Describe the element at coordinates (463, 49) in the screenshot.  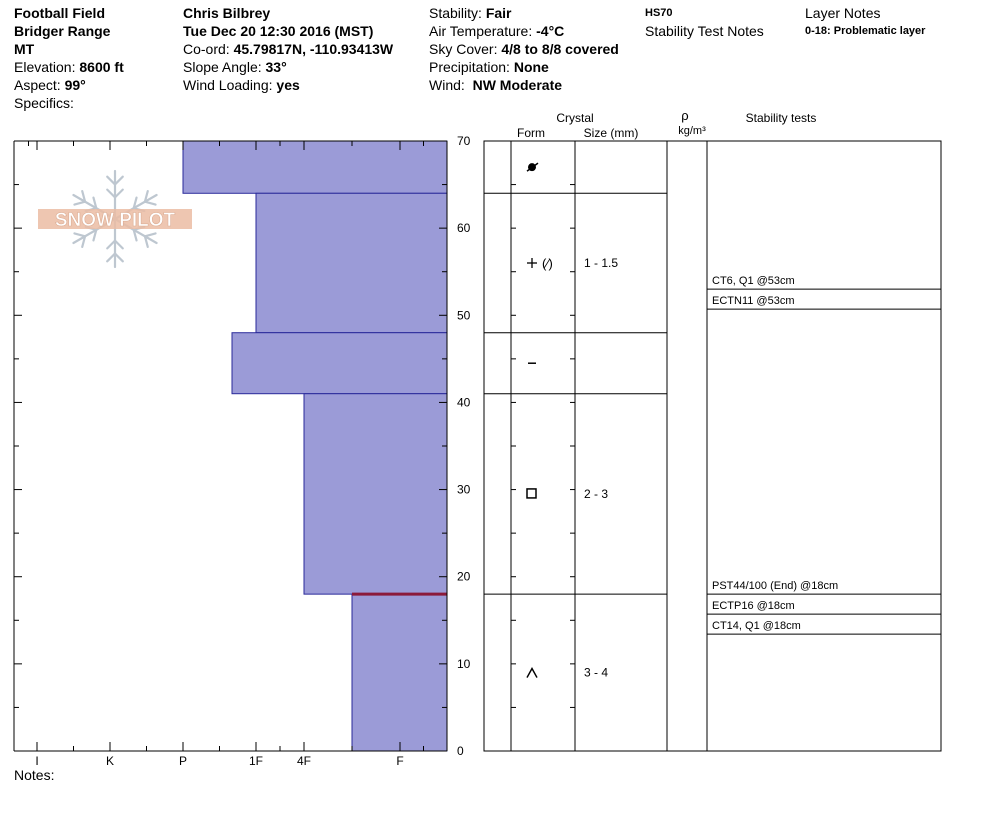
I see `sky-label: Sky Cover:` at that location.